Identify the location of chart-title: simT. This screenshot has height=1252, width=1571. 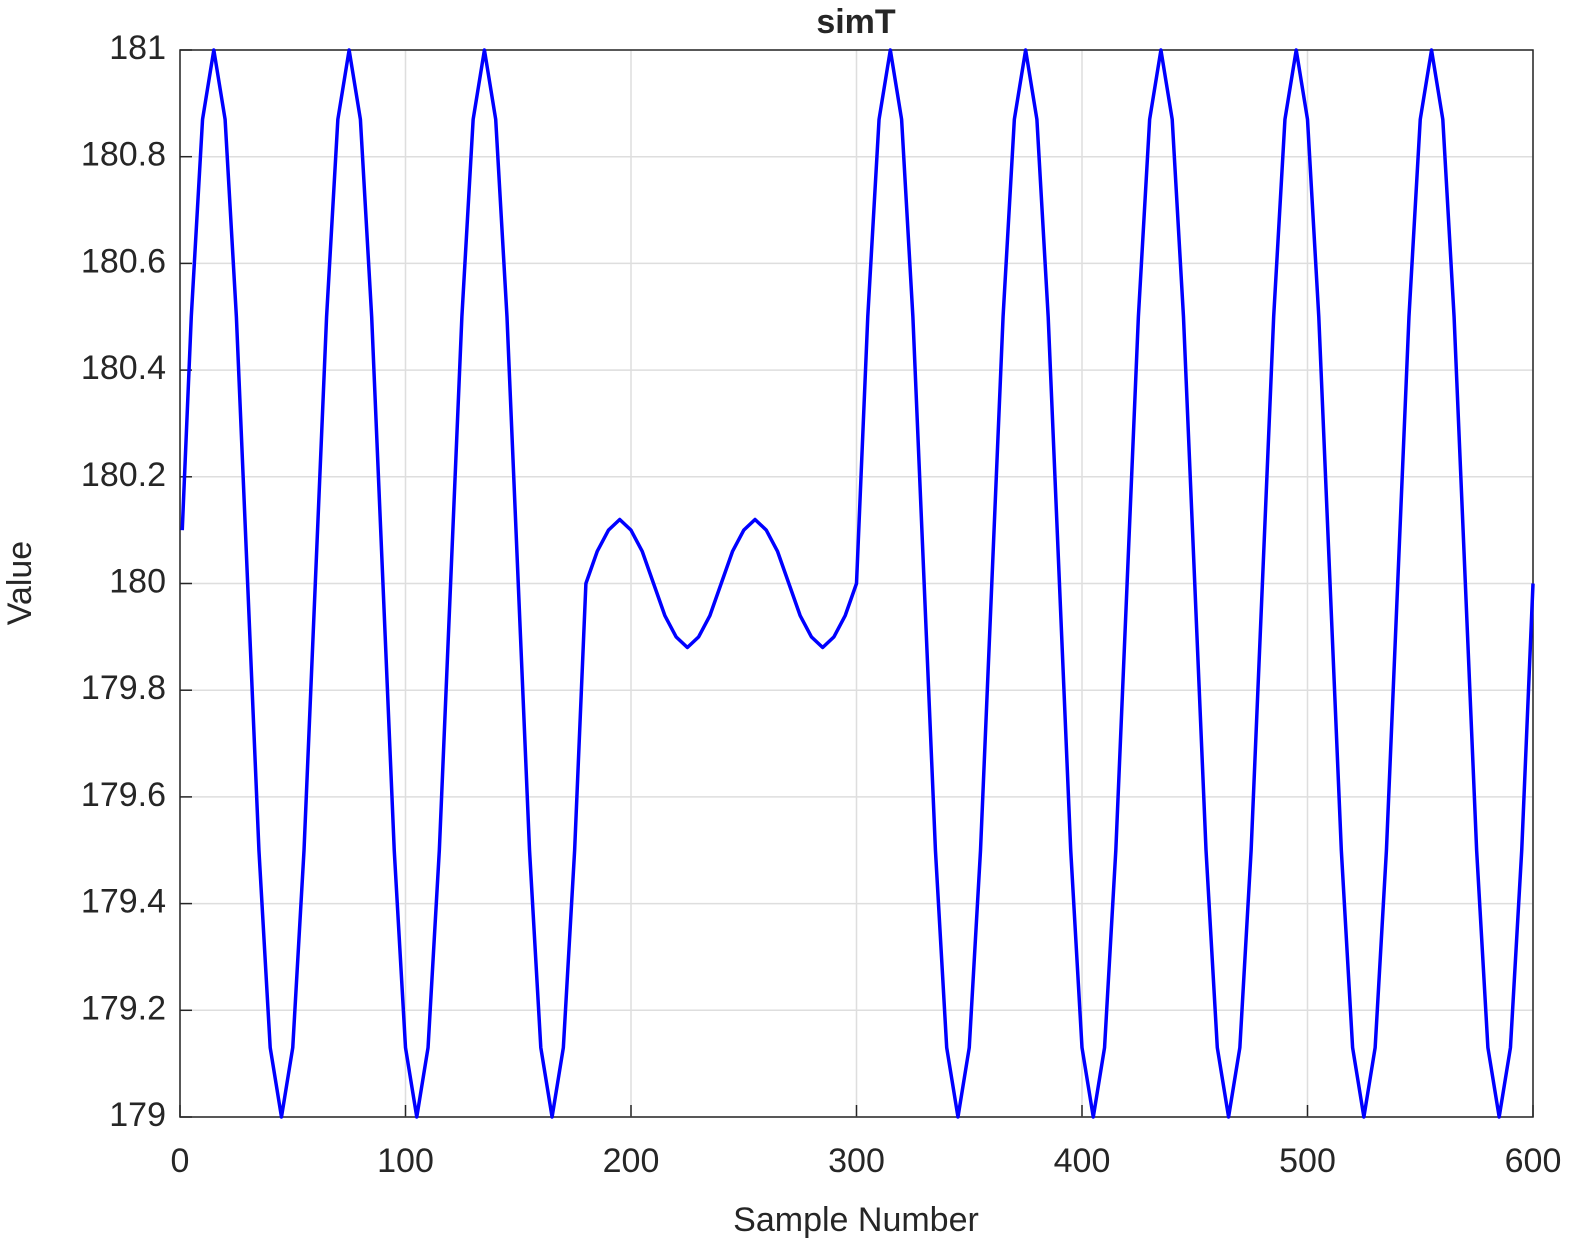
(856, 22).